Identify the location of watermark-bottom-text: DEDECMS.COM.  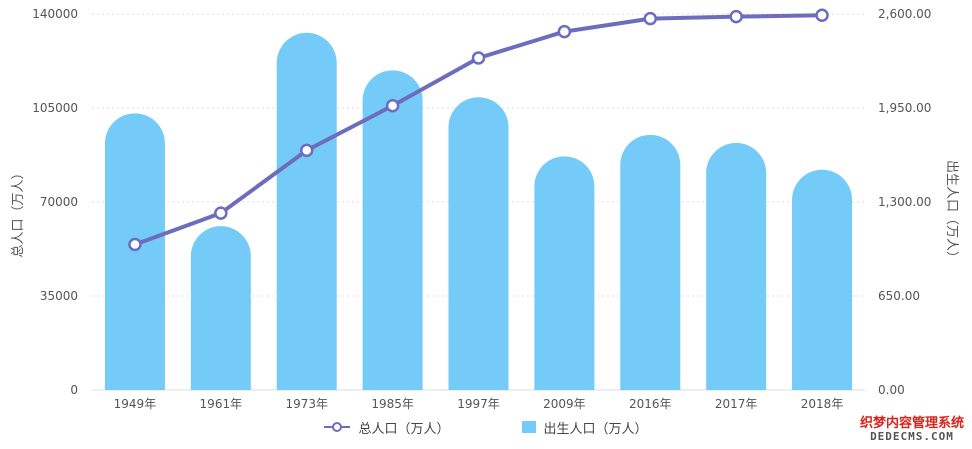
(912, 436).